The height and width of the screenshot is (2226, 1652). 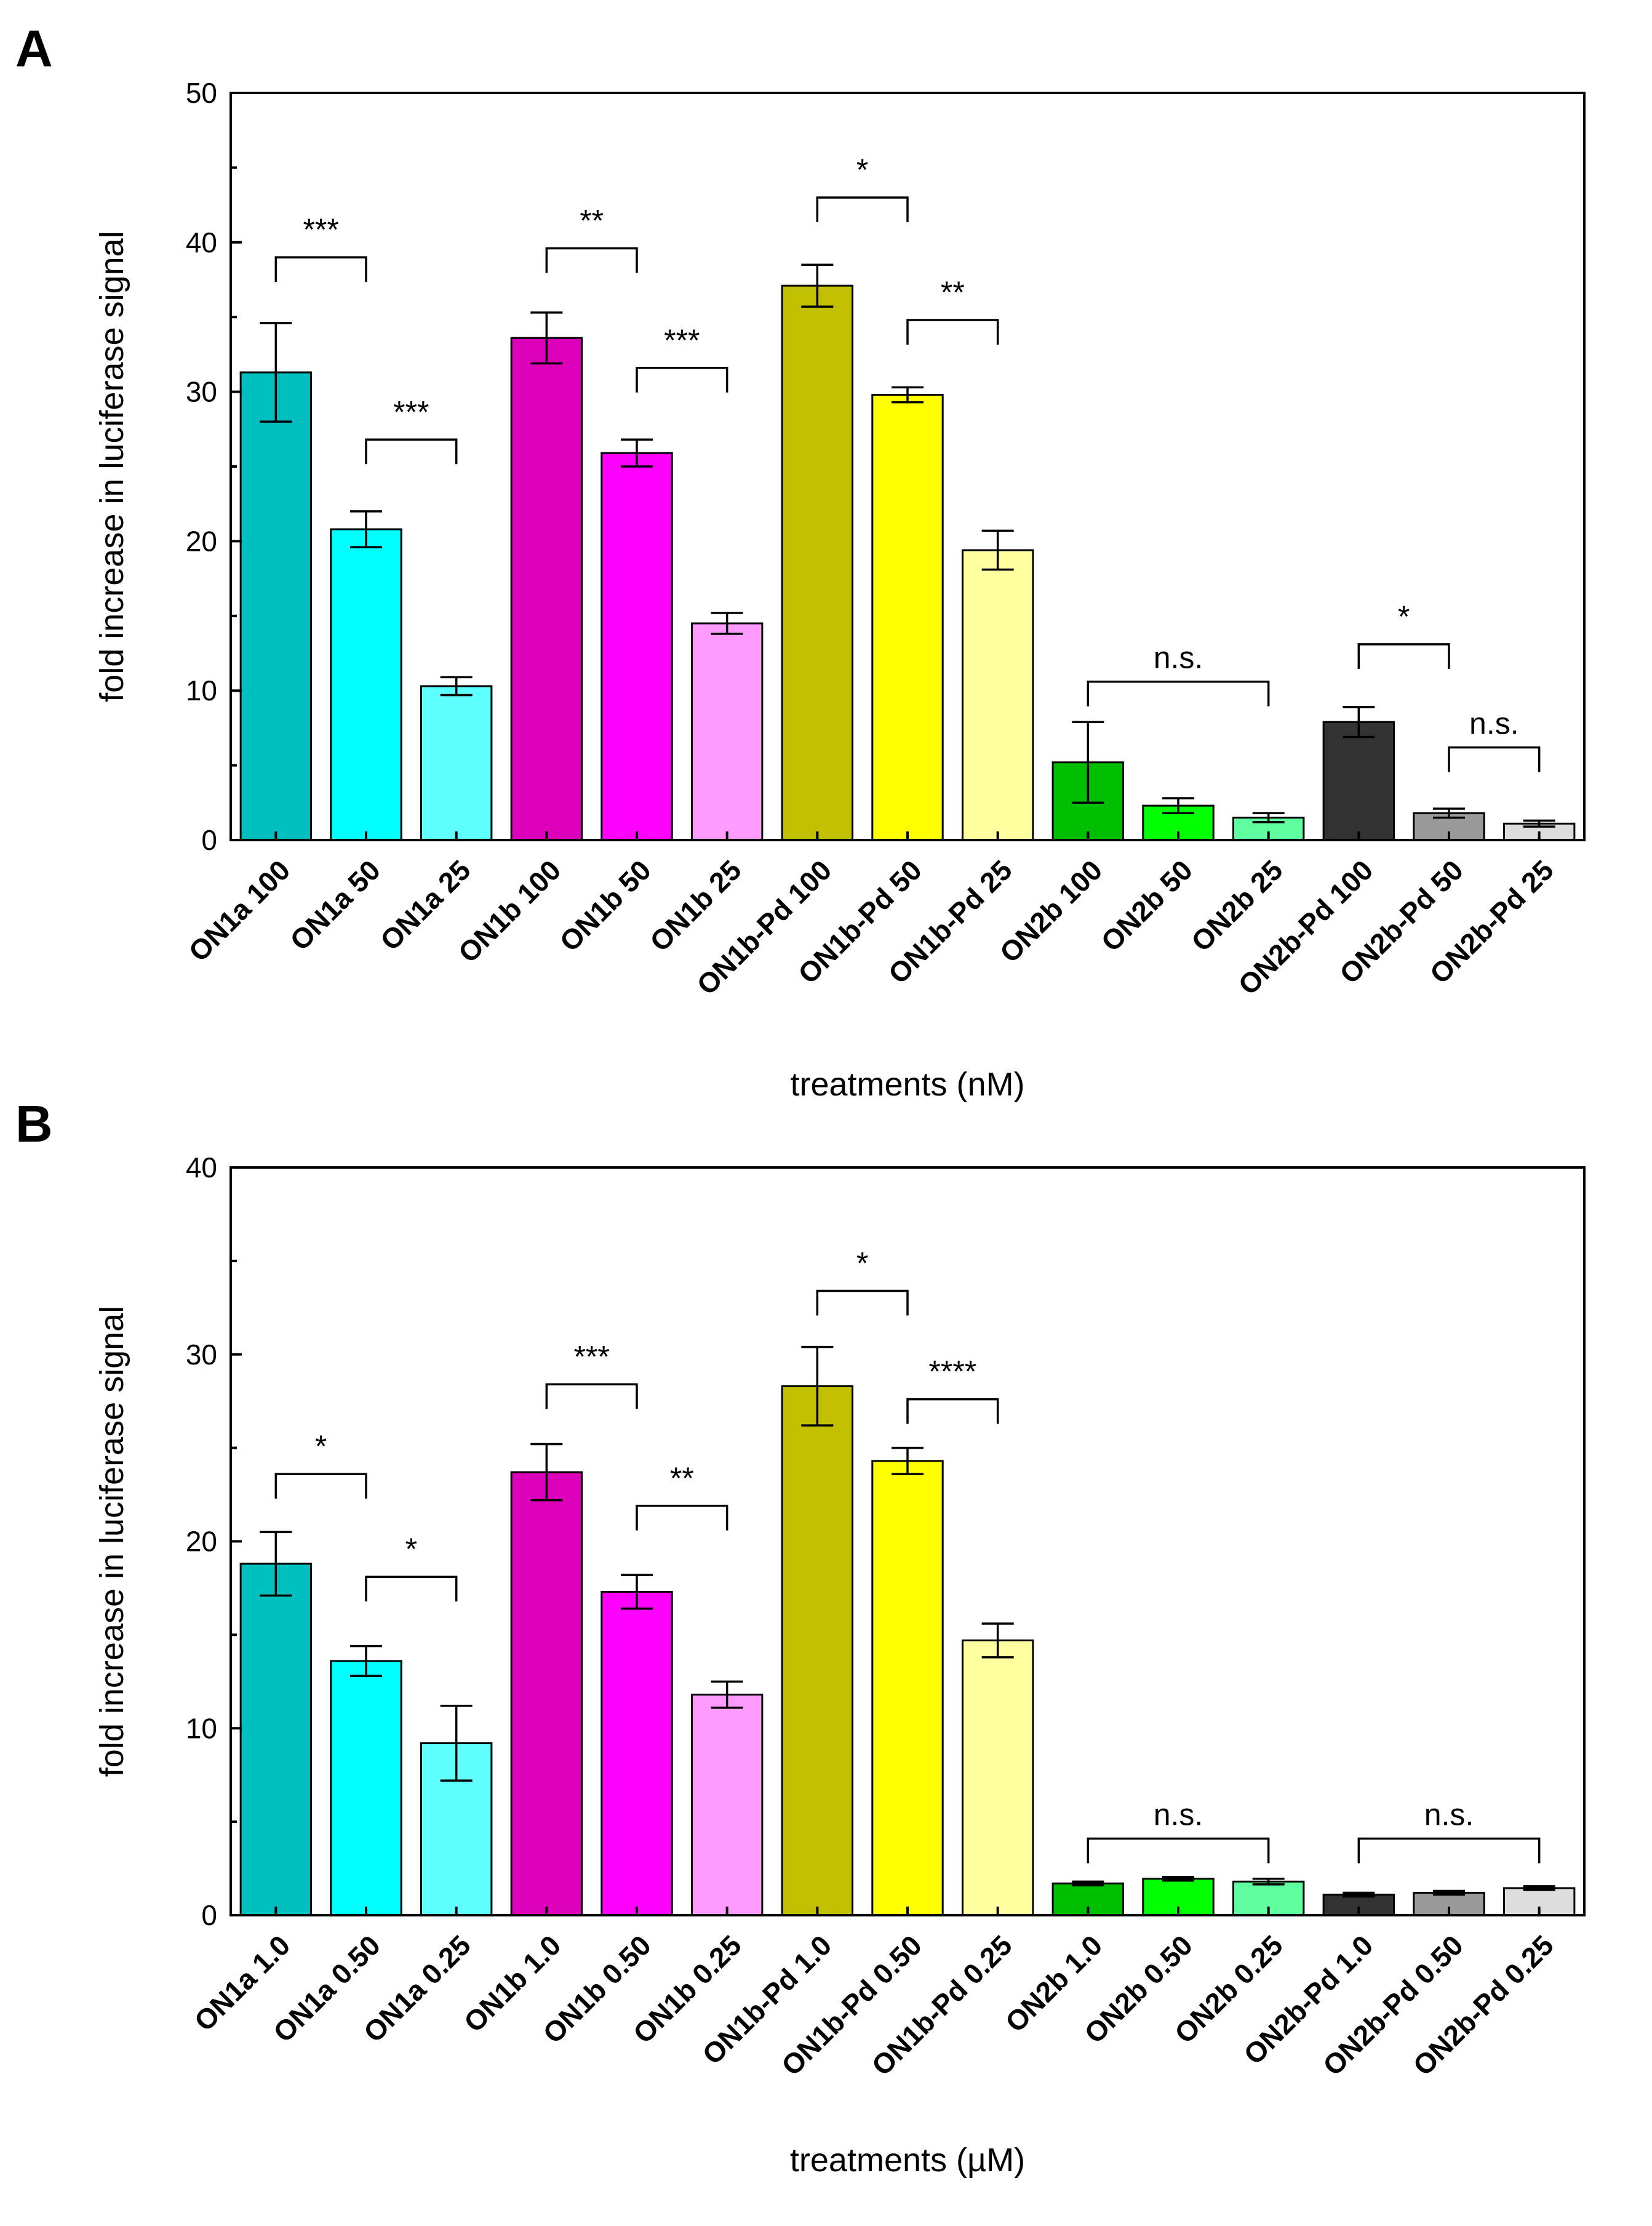 What do you see at coordinates (907, 1084) in the screenshot?
I see `x-axis-title: treatments (nM)` at bounding box center [907, 1084].